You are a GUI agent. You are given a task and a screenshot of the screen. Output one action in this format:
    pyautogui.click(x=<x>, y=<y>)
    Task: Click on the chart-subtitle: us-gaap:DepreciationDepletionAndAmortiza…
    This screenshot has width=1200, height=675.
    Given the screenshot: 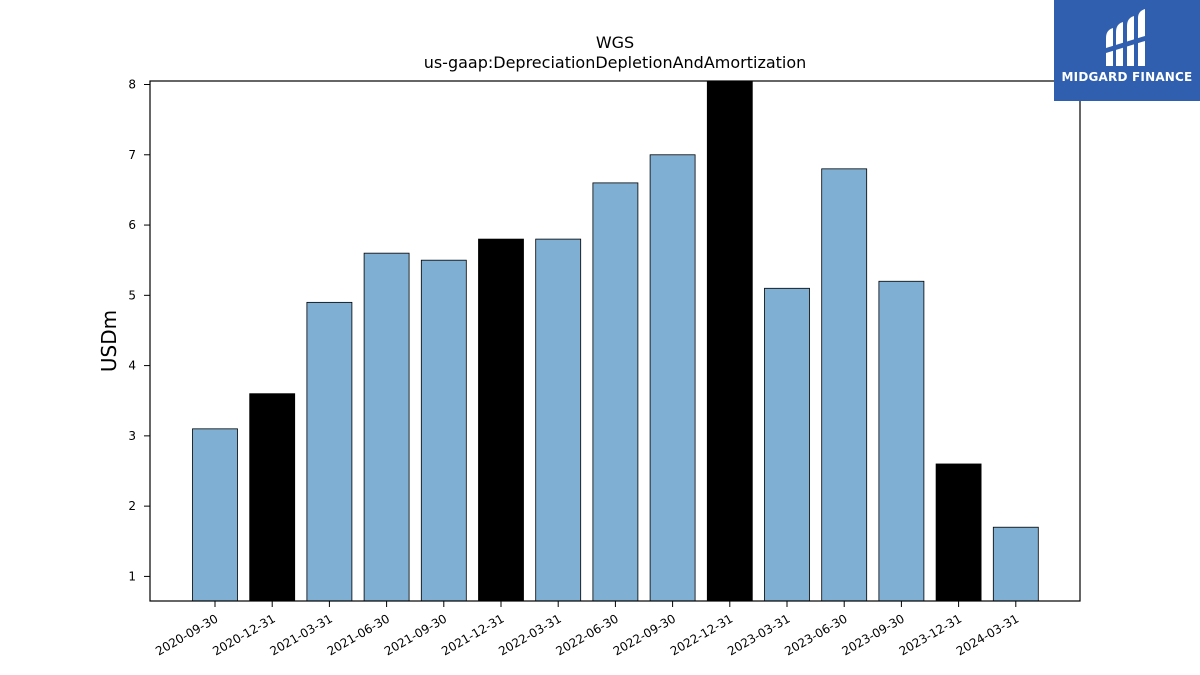 What is the action you would take?
    pyautogui.click(x=615, y=62)
    